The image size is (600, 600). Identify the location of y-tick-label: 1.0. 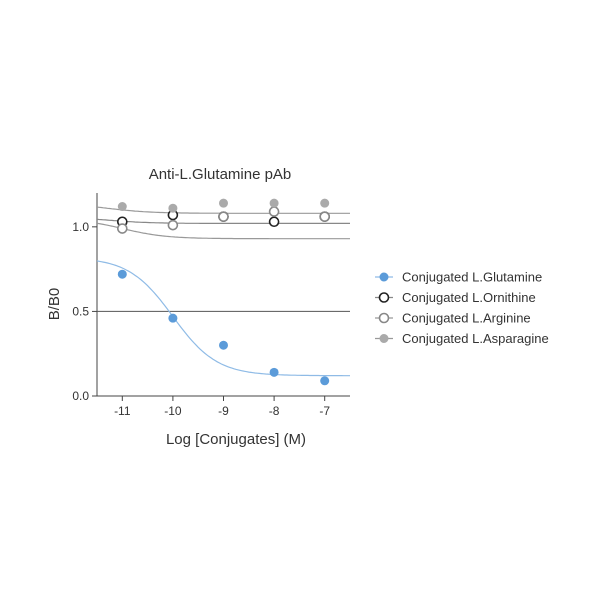
(80, 227).